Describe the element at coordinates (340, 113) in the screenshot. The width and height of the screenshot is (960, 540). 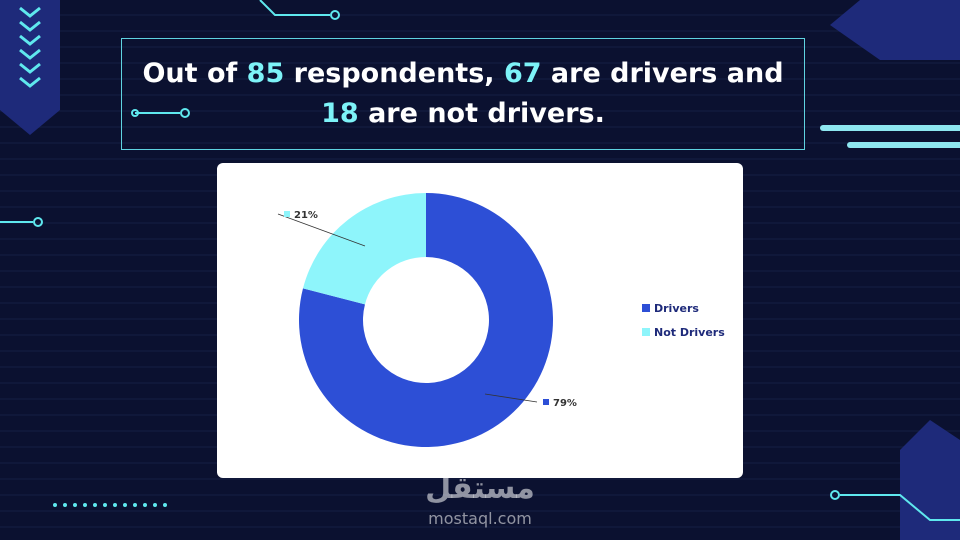
I see `title-number: 18` at that location.